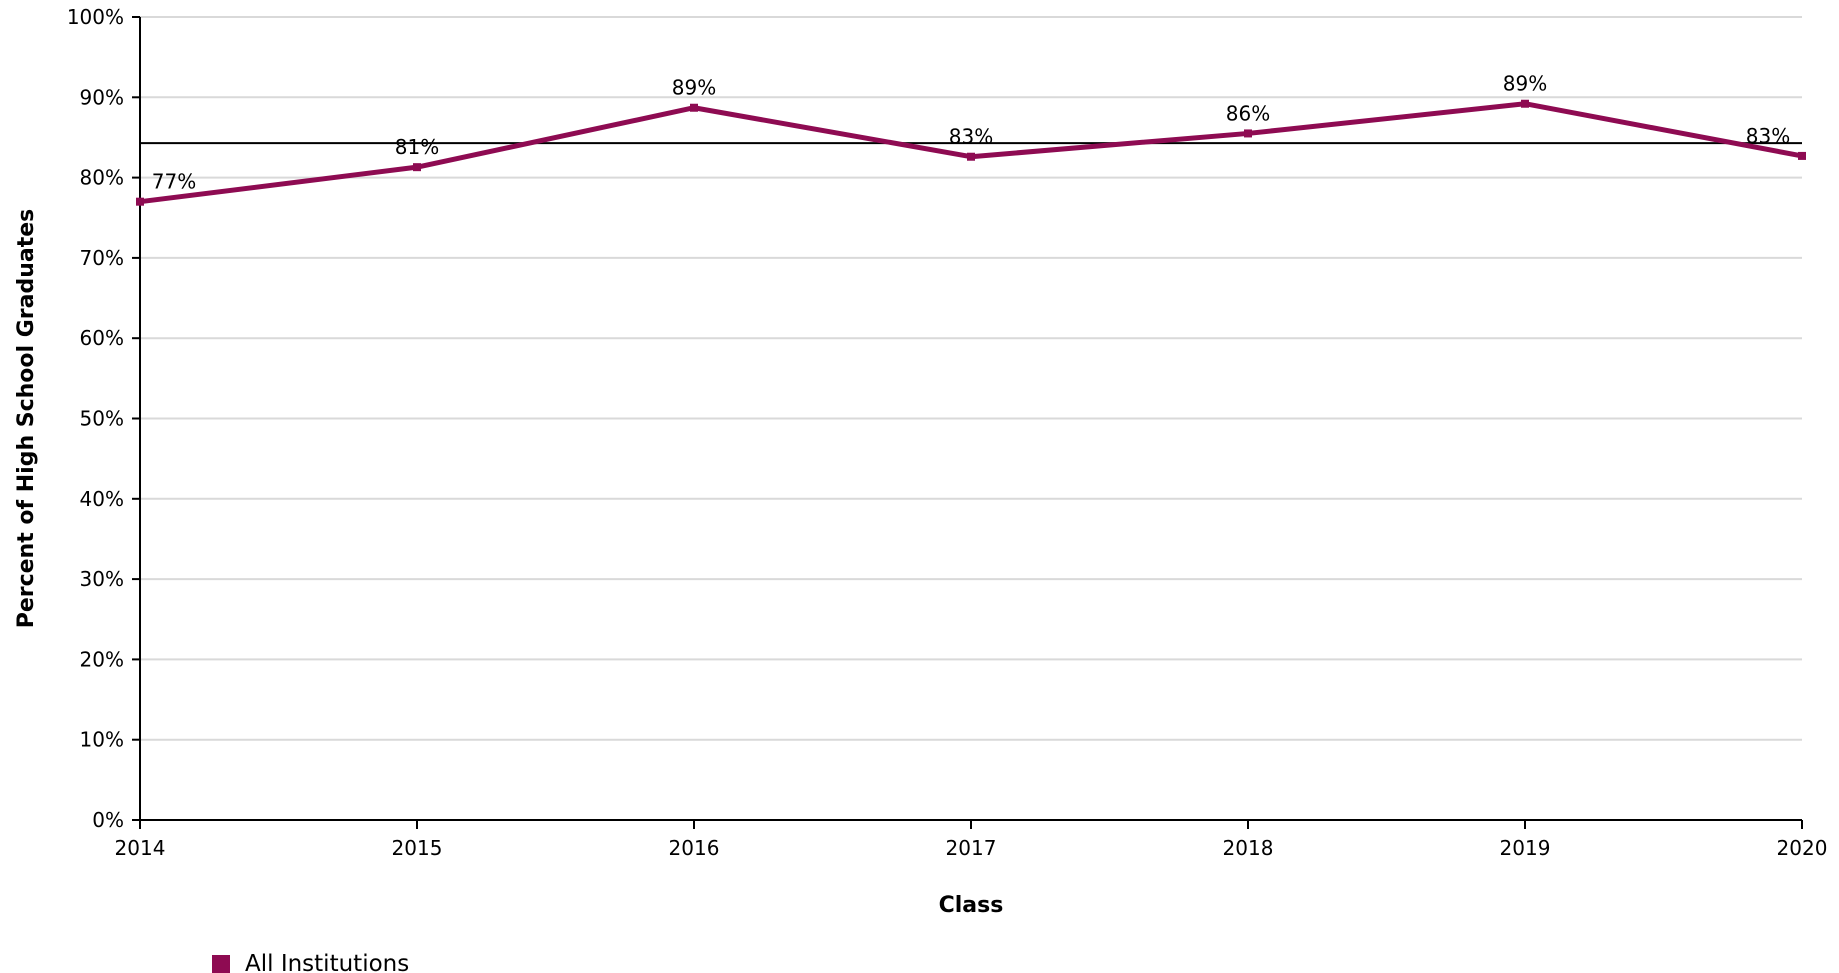 Image resolution: width=1839 pixels, height=973 pixels. I want to click on y-axis-ticks: 0% 10% 20% 30% 40% 50% 60% 70% 80% 90% 100%, so click(103, 418).